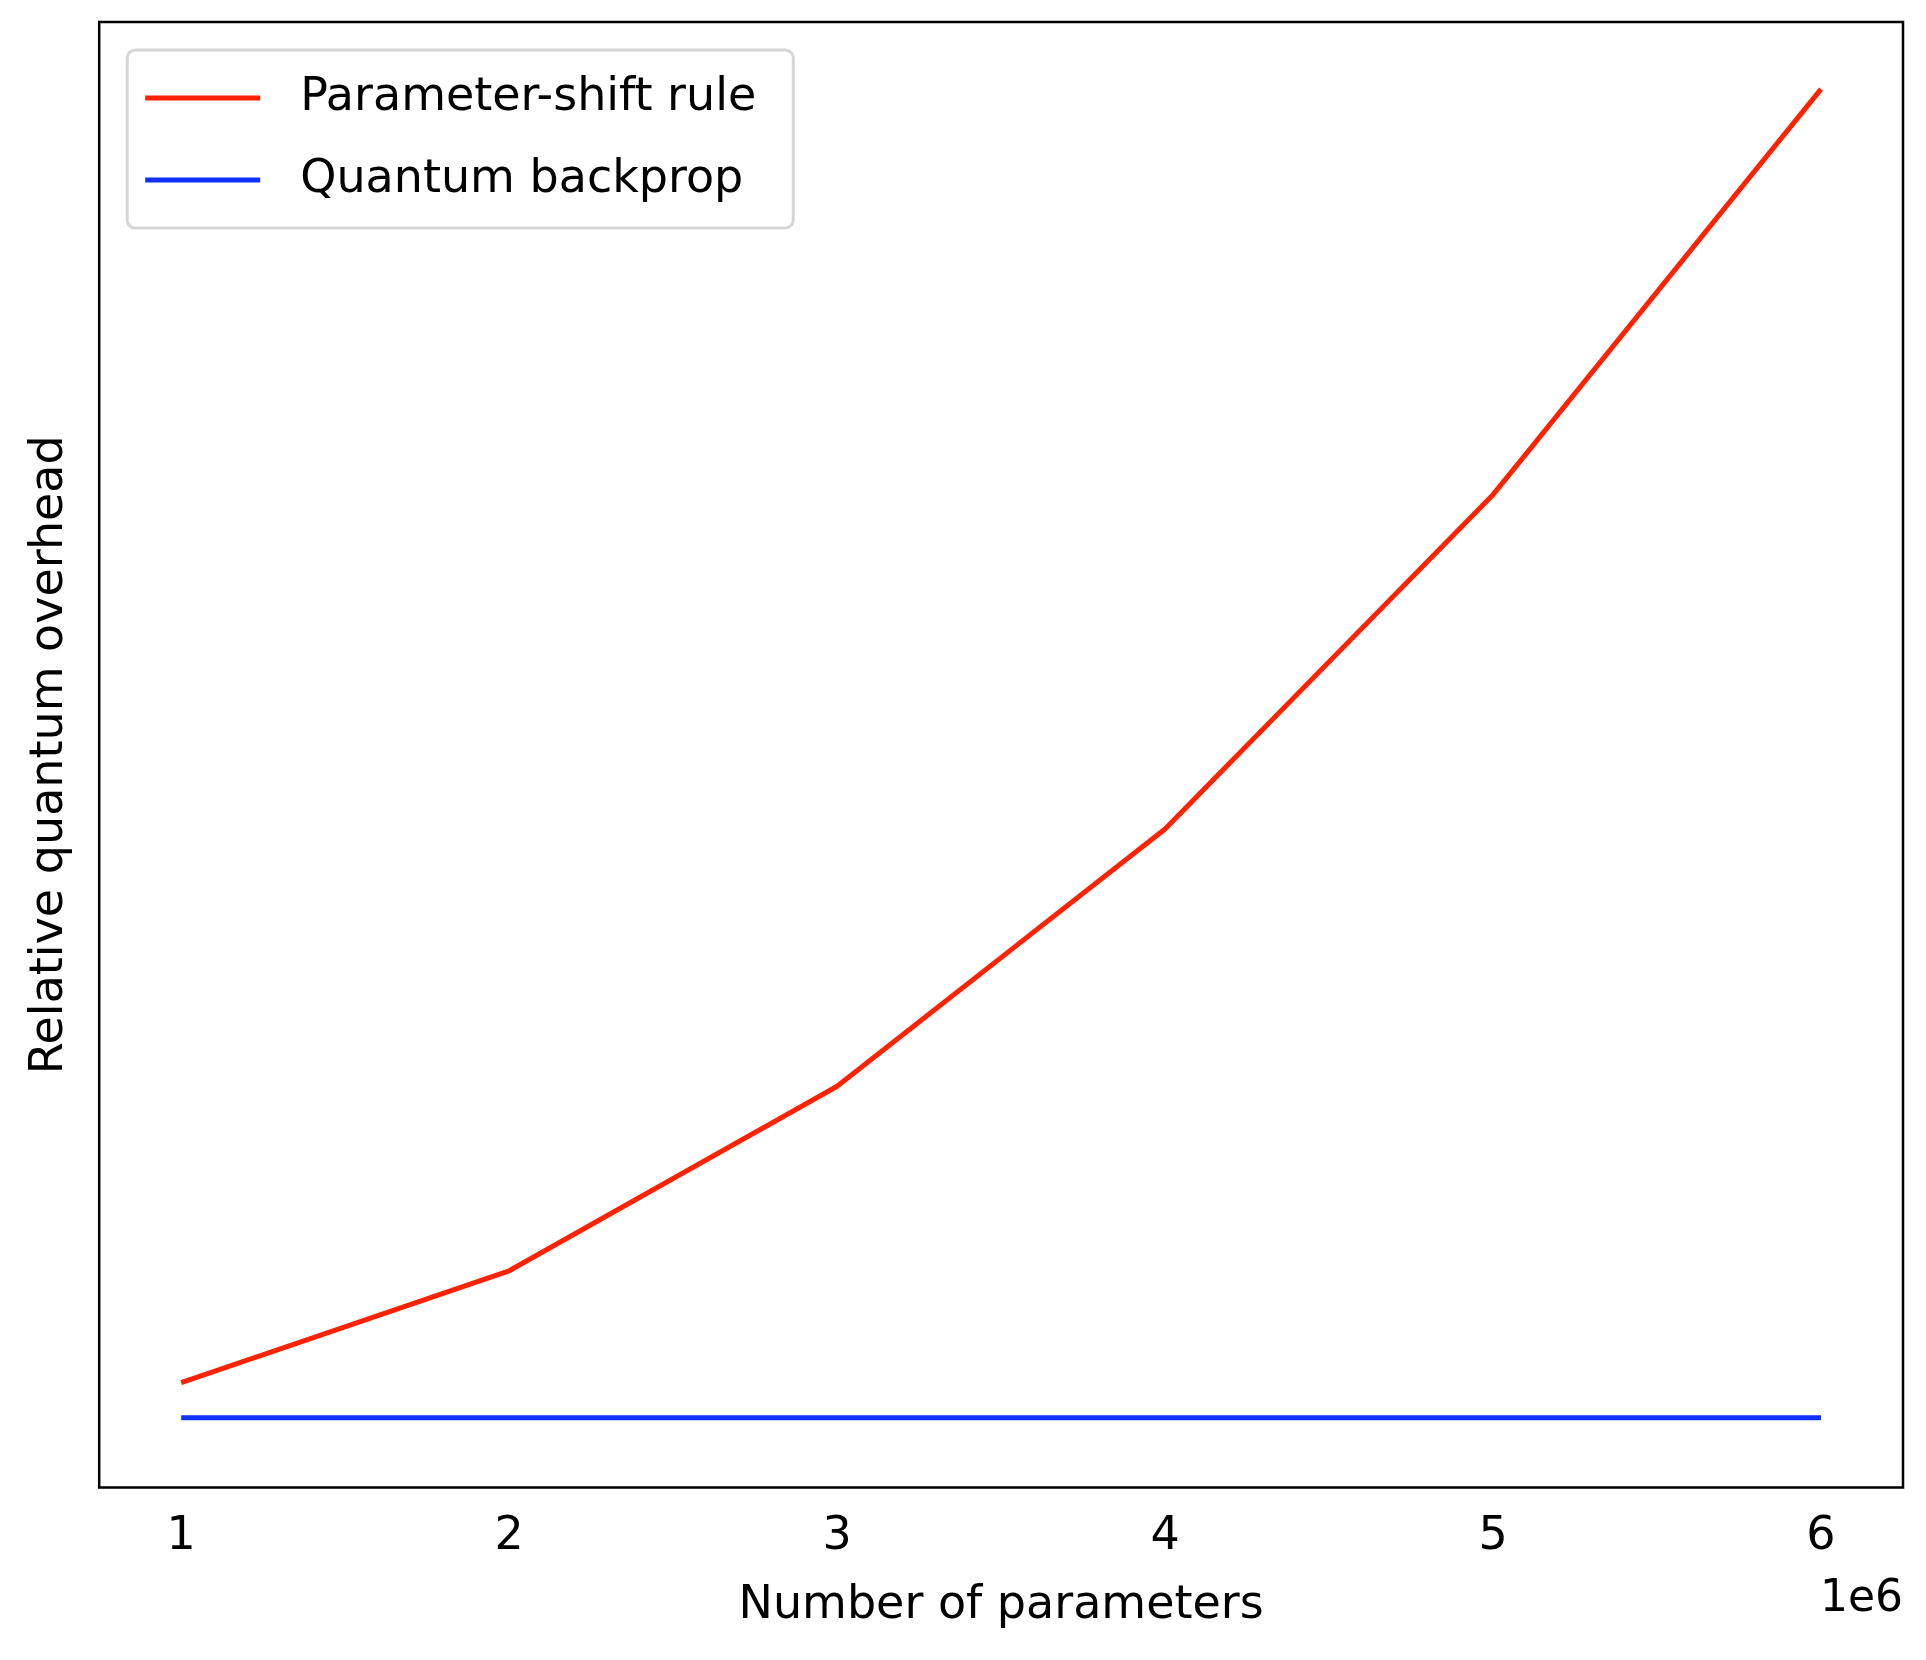 The width and height of the screenshot is (1926, 1660). I want to click on y-axis-title: Relative quantum overhead, so click(45, 755).